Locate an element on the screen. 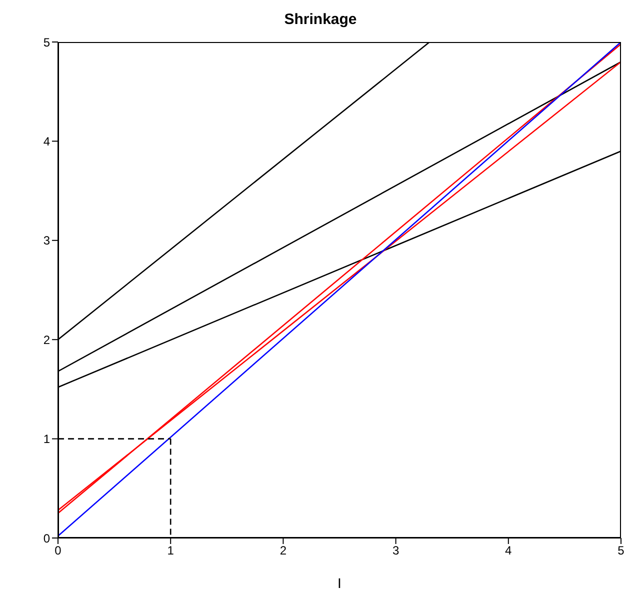 Image resolution: width=633 pixels, height=610 pixels. y-tick-label: 1 is located at coordinates (46, 439).